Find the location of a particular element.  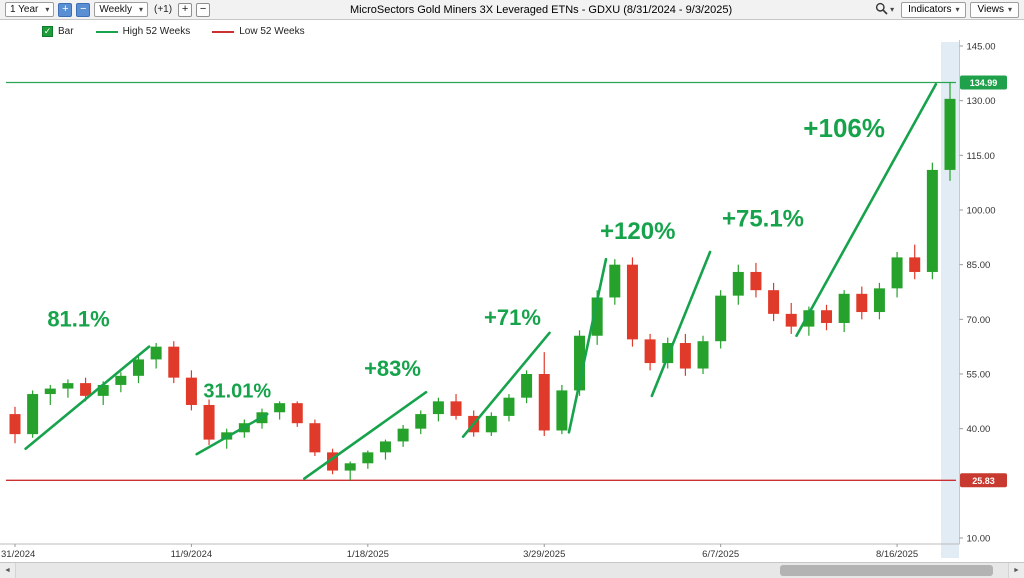

search-icon is located at coordinates (881, 10).